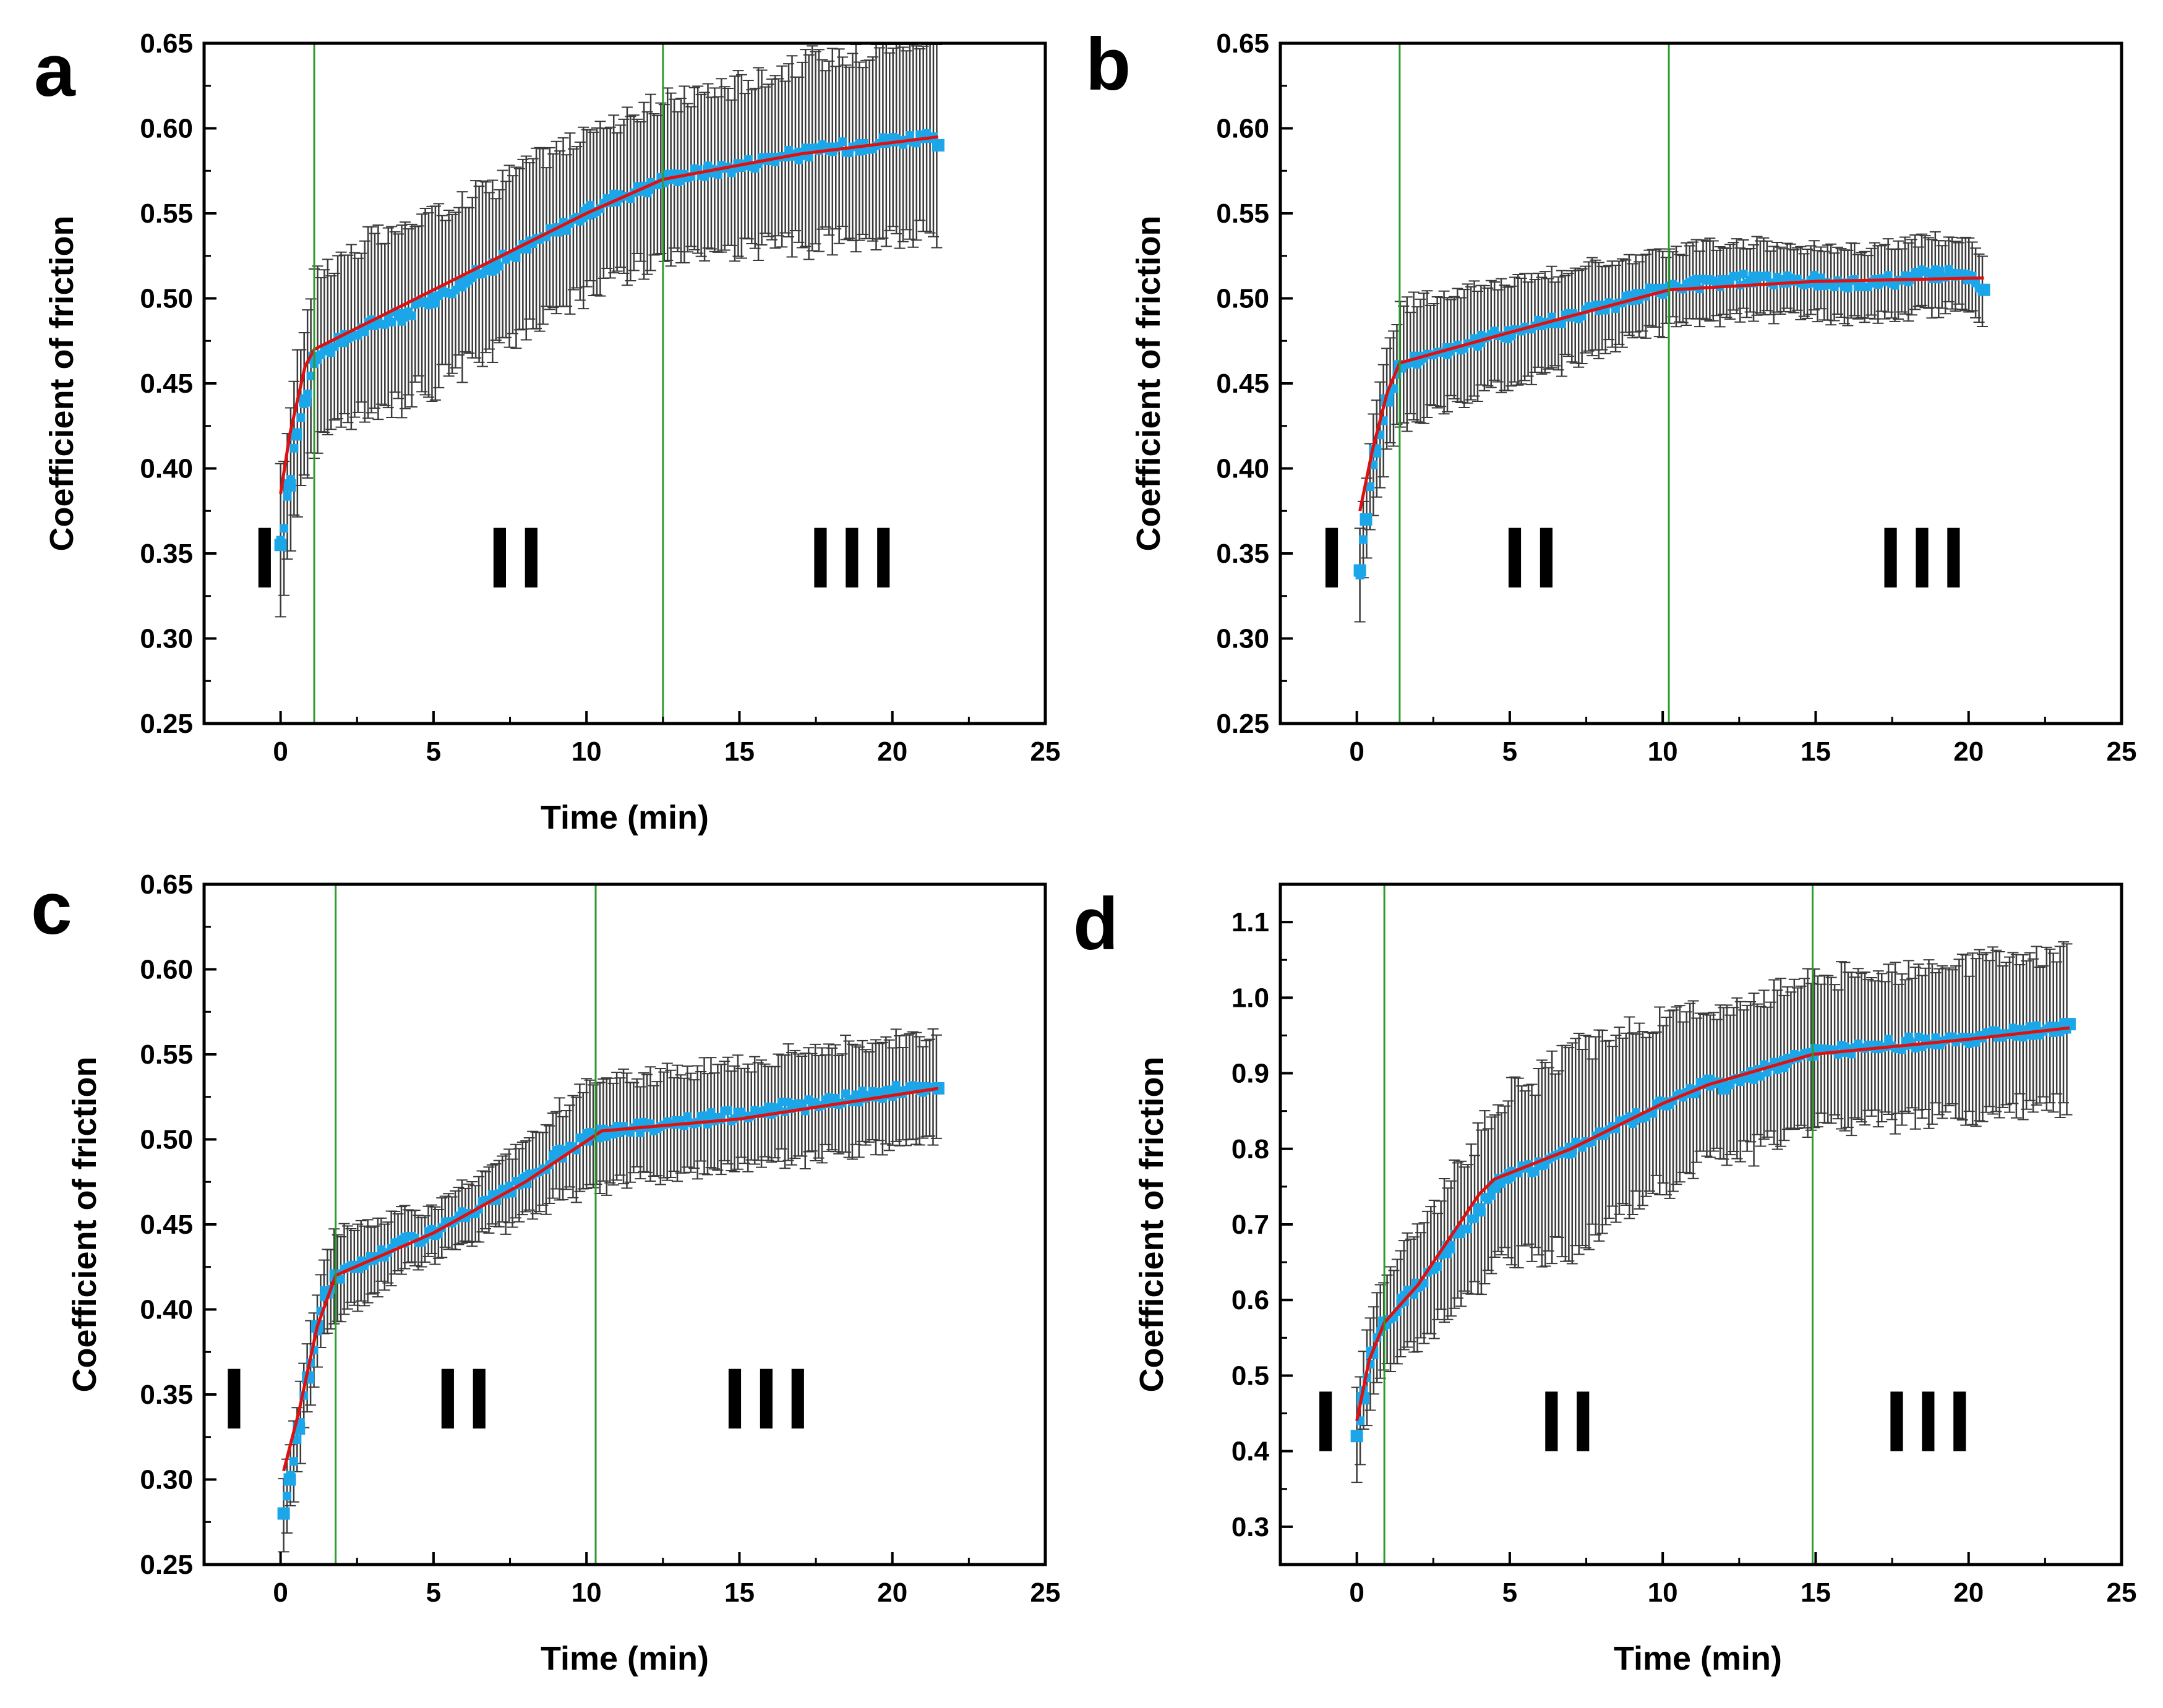 The width and height of the screenshot is (2163, 1708). Describe the element at coordinates (1242, 724) in the screenshot. I see `y-tick-label-b-0: 0.25` at that location.